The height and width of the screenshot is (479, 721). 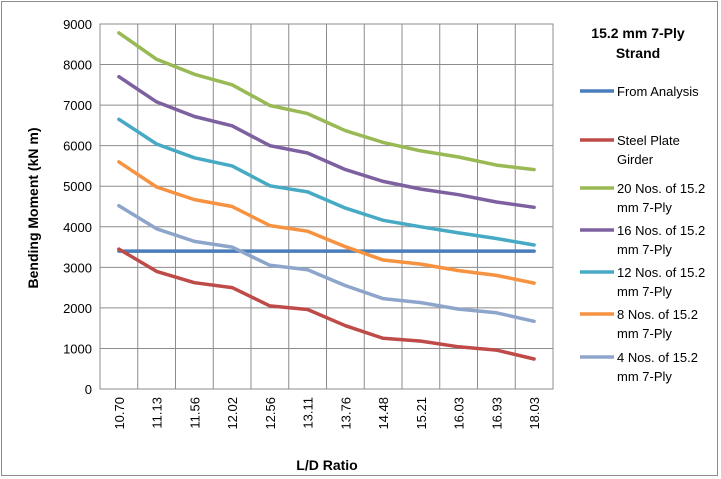 What do you see at coordinates (658, 91) in the screenshot?
I see `legend-label: From Analysis` at bounding box center [658, 91].